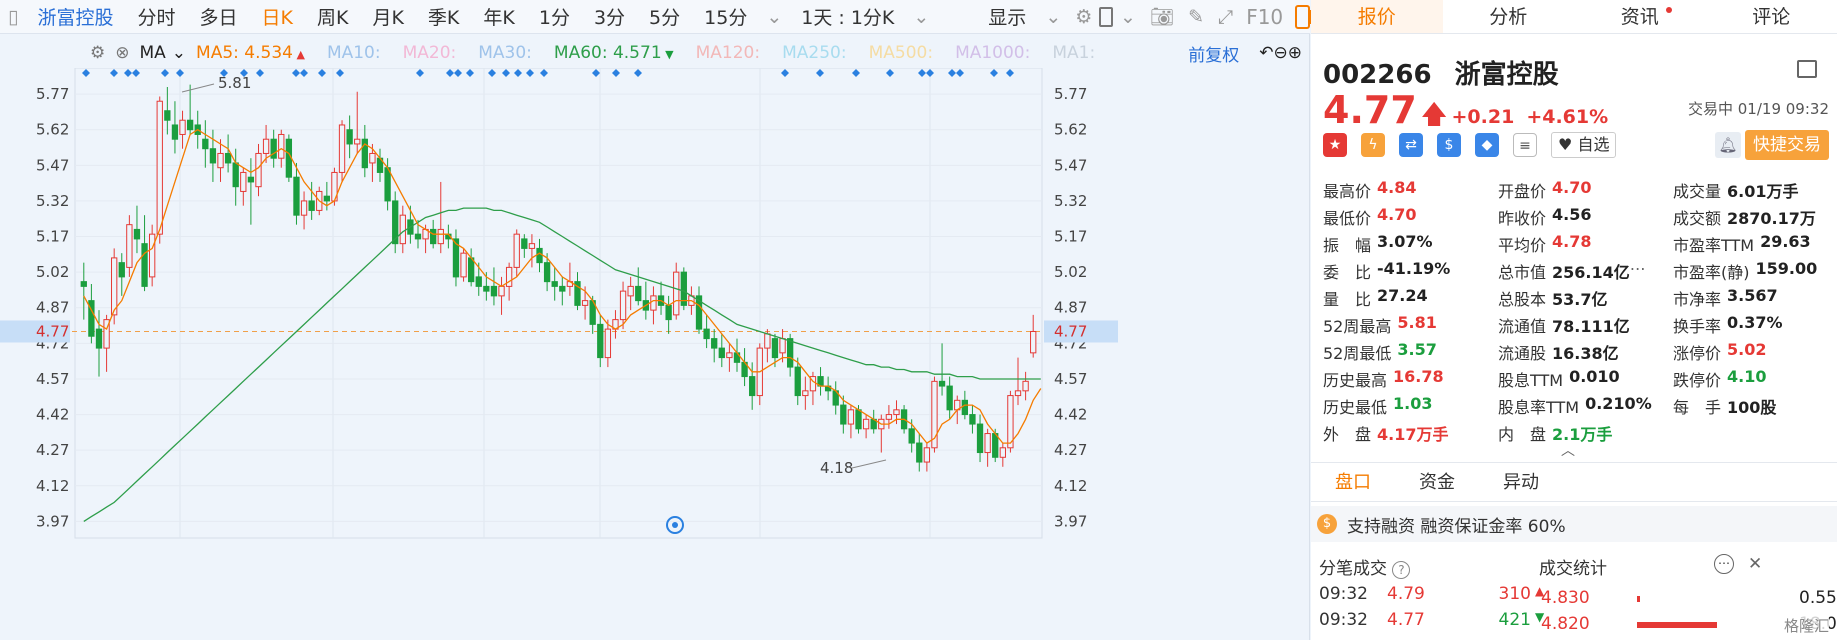  What do you see at coordinates (152, 53) in the screenshot?
I see `ma-label: MA` at bounding box center [152, 53].